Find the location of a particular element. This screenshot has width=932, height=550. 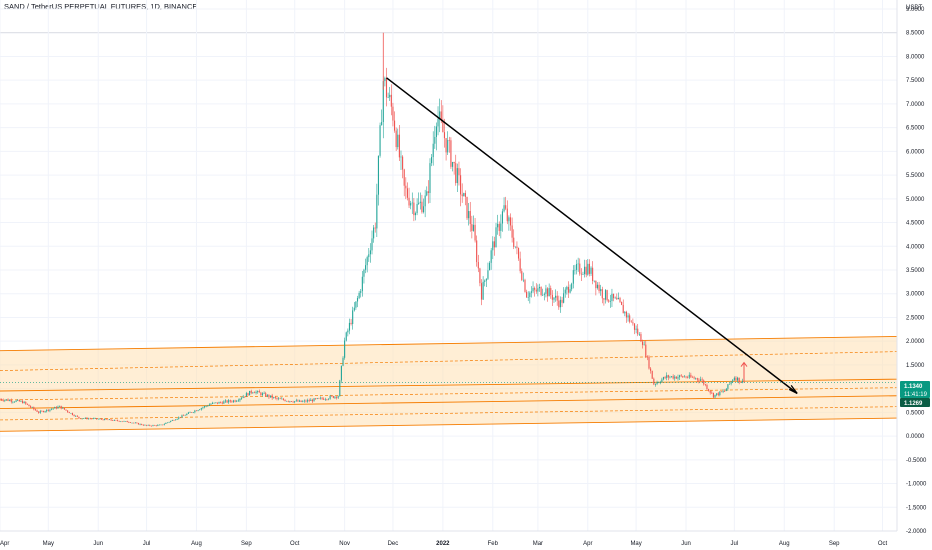

y-tick-label: 3.5000 is located at coordinates (915, 271).